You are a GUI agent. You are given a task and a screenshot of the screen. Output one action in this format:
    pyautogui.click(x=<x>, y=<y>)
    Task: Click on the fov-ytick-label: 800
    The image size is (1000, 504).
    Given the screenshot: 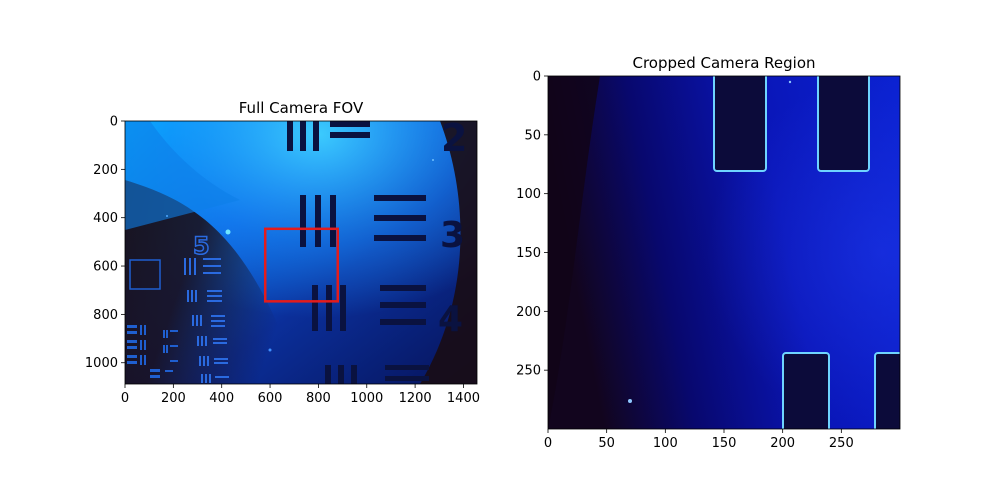 What is the action you would take?
    pyautogui.click(x=105, y=315)
    